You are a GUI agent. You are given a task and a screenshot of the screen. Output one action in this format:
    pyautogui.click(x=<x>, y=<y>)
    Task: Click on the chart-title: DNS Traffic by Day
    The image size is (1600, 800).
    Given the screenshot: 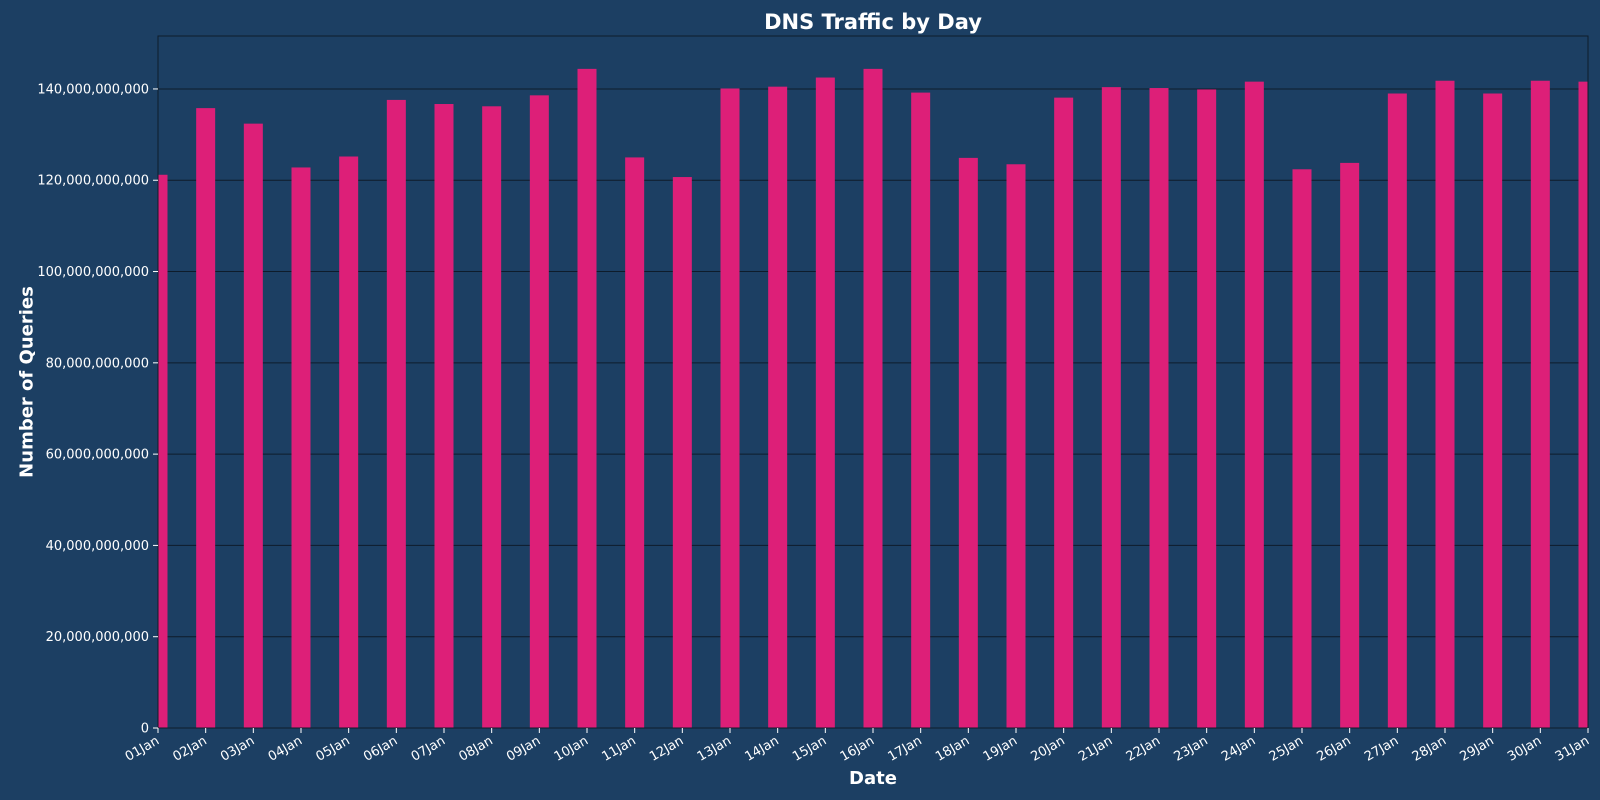 What is the action you would take?
    pyautogui.click(x=873, y=22)
    